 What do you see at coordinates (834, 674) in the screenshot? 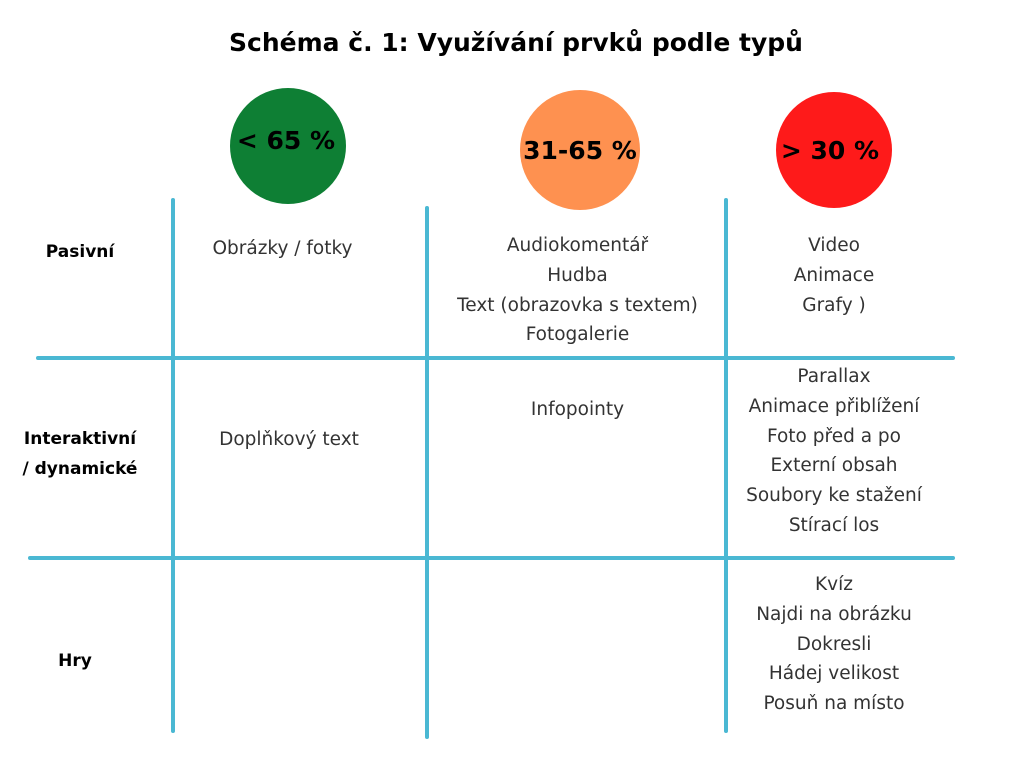
I see `list-item: Hádej velikost` at bounding box center [834, 674].